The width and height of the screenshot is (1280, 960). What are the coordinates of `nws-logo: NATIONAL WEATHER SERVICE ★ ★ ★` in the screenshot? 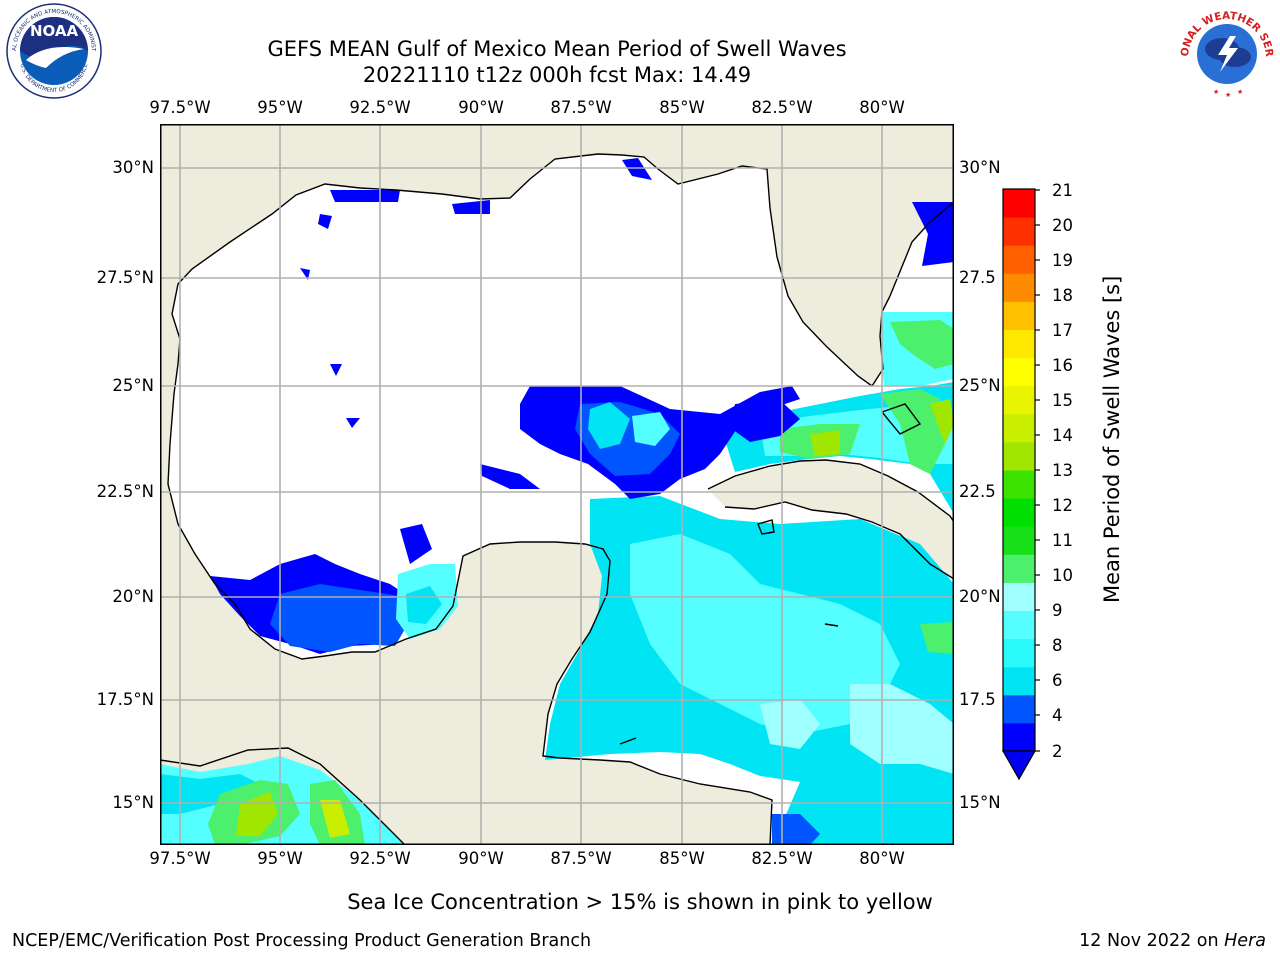 It's located at (1225, 50).